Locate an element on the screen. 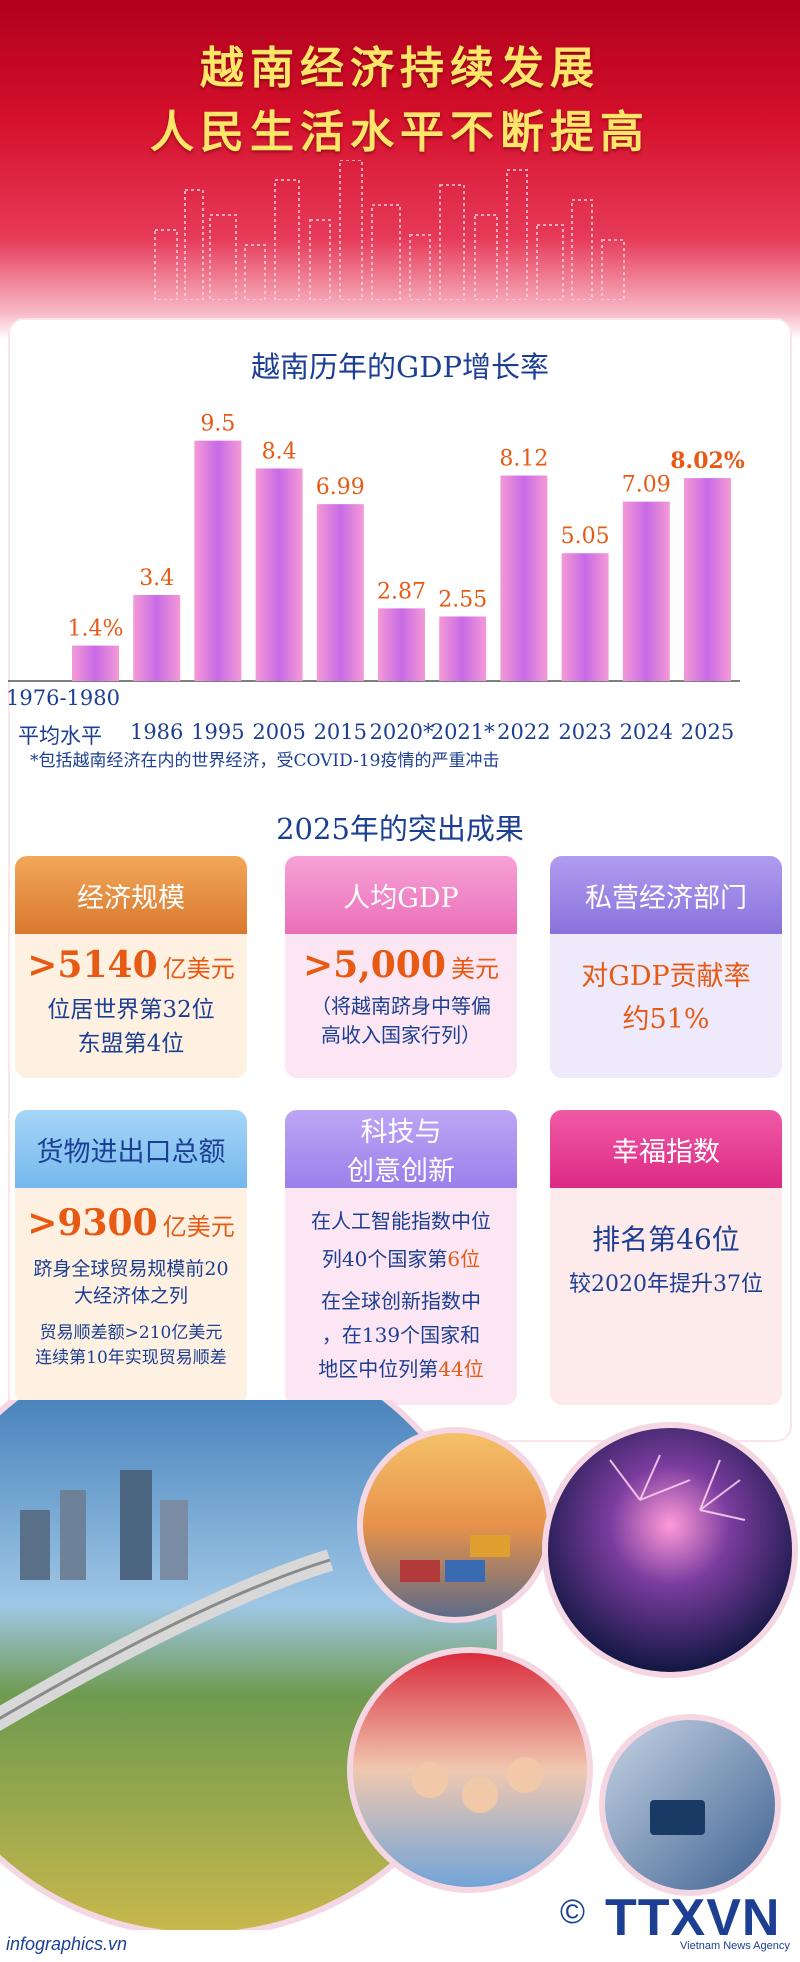  trade-value: >9300 is located at coordinates (92, 1223).